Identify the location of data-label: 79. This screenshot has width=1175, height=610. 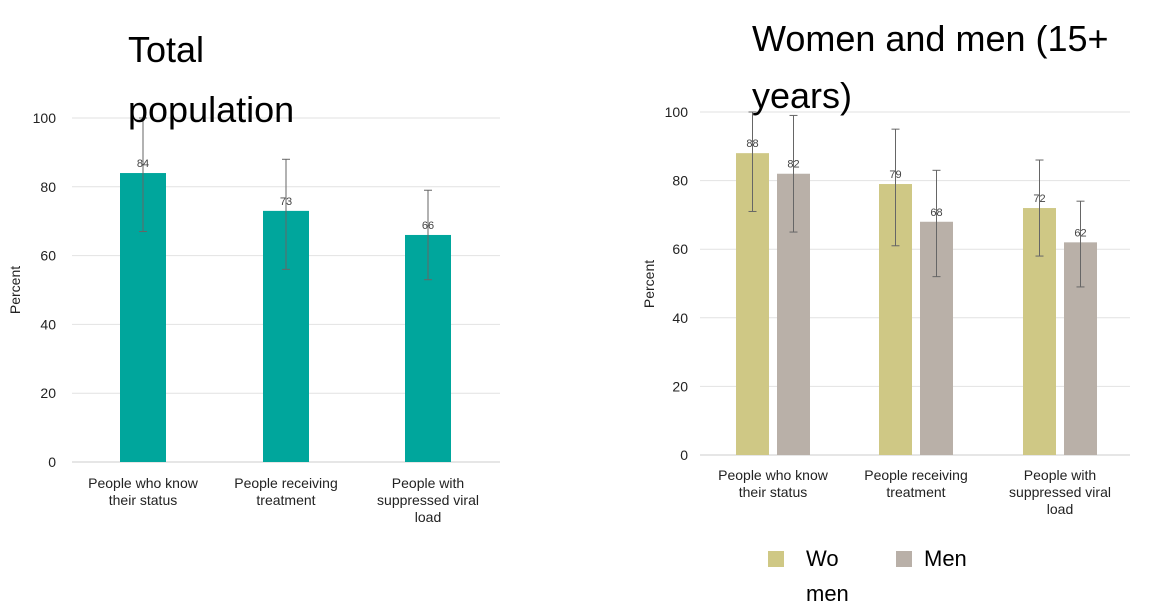
(895, 175).